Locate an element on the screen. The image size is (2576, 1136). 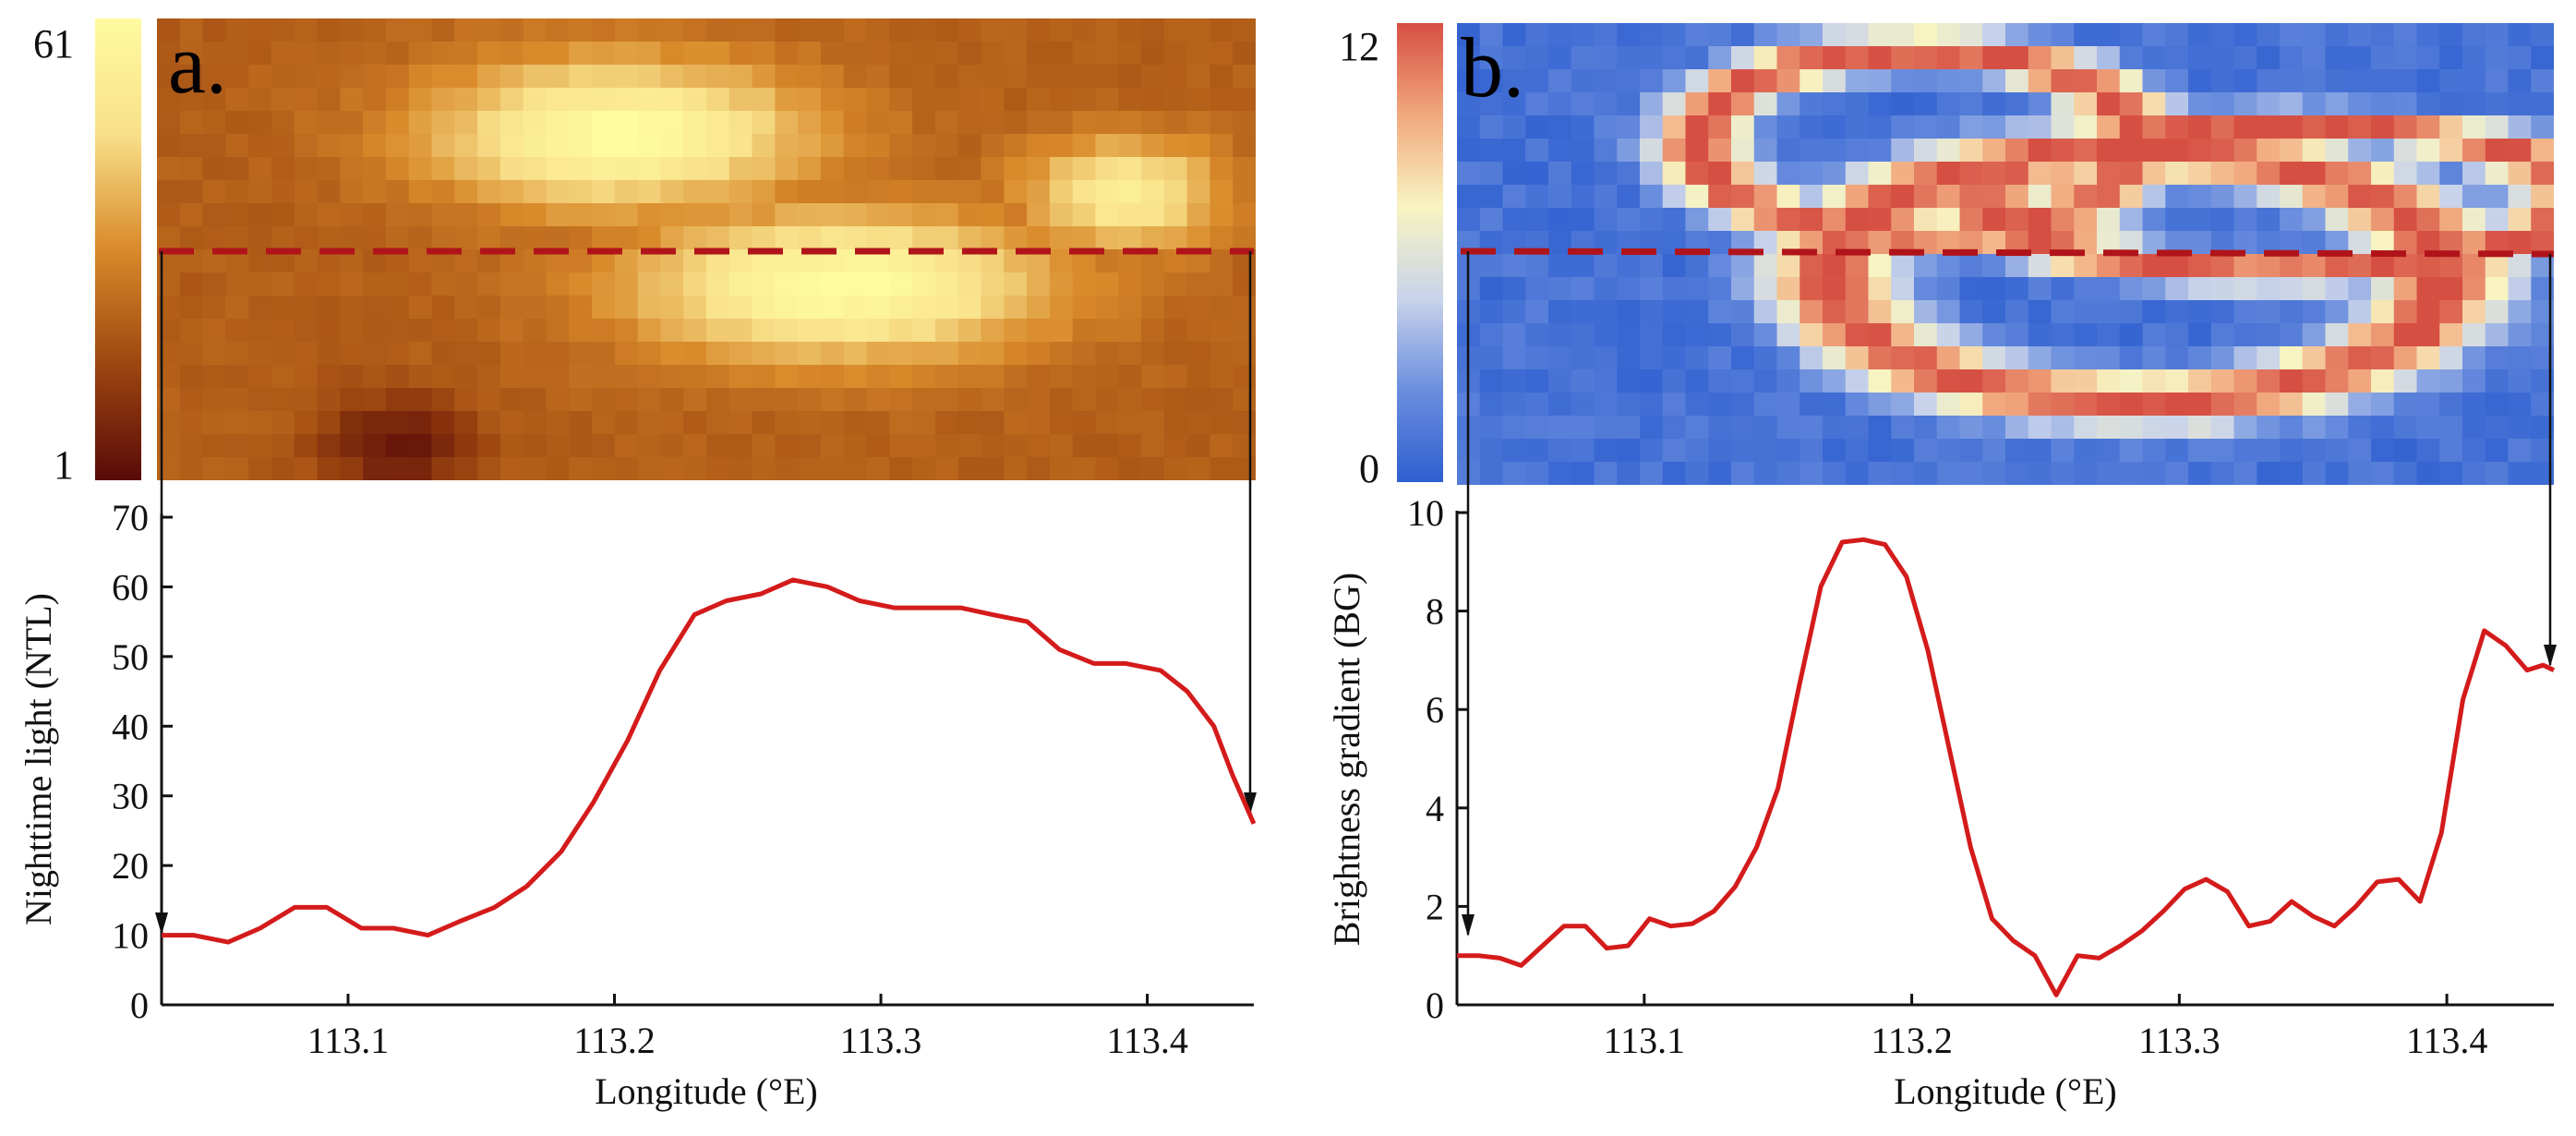
x-axis-title-b: Longitude (°E) is located at coordinates (2005, 1091).